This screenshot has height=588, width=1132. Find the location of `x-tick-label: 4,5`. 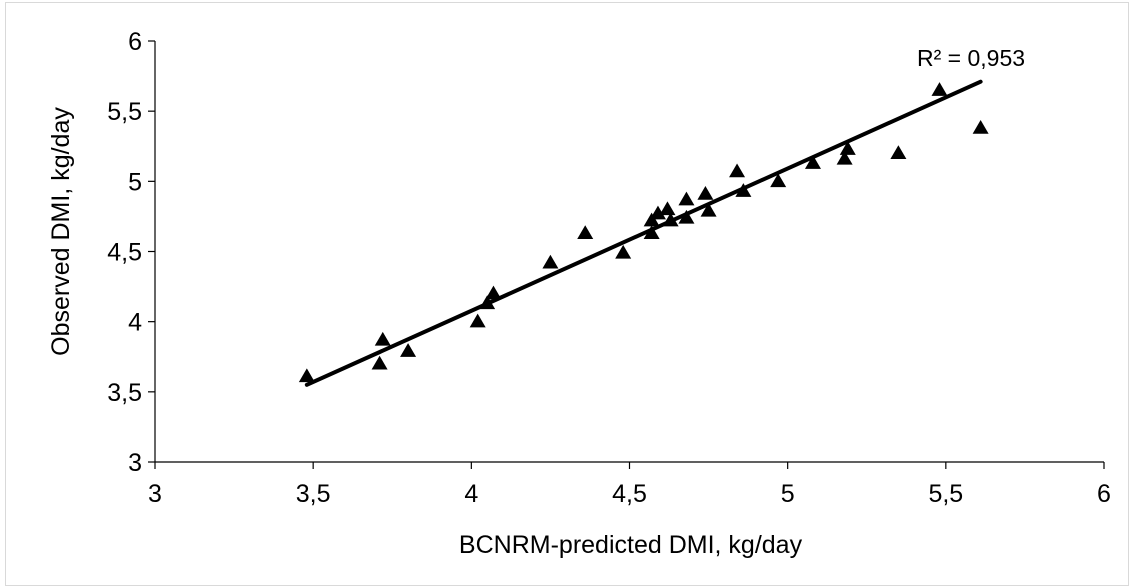

x-tick-label: 4,5 is located at coordinates (629, 494).